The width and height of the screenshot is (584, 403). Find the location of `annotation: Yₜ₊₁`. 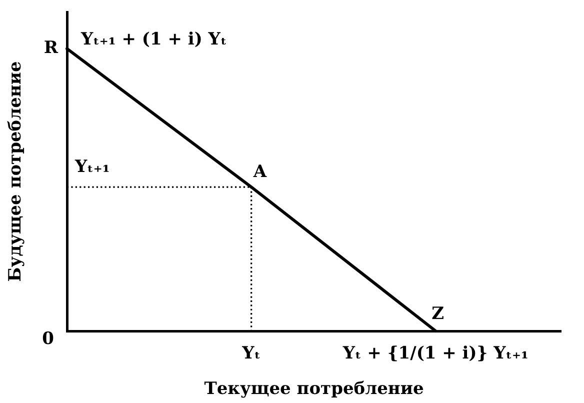

annotation: Yₜ₊₁ is located at coordinates (92, 167).